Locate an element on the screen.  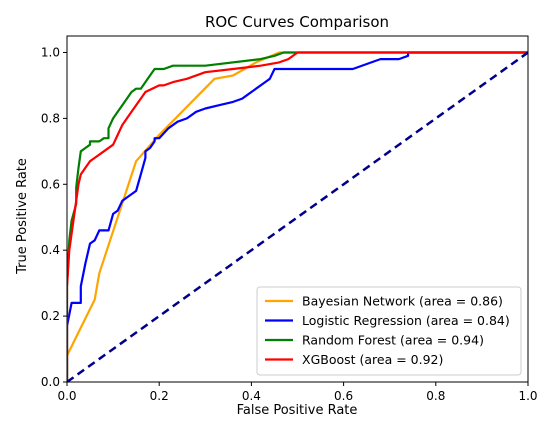
x-axis-label: False Positive Rate is located at coordinates (297, 410).